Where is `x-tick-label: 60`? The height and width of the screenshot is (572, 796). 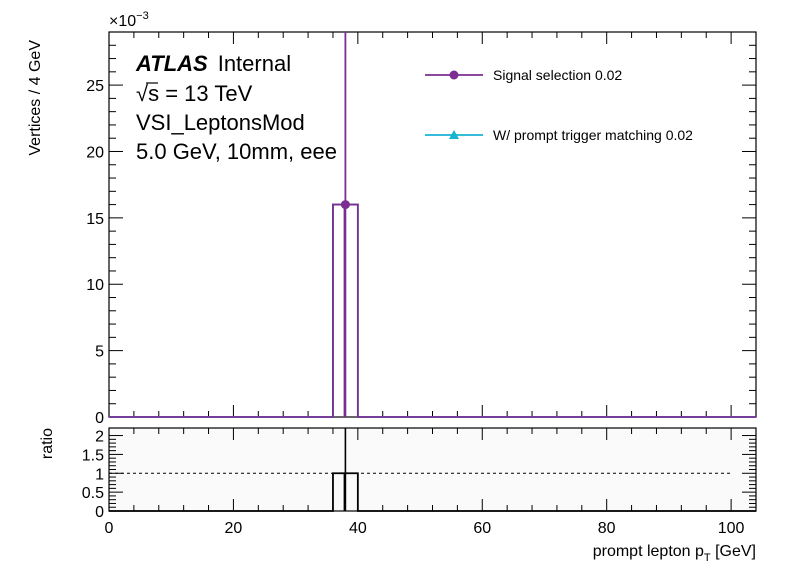 x-tick-label: 60 is located at coordinates (482, 528).